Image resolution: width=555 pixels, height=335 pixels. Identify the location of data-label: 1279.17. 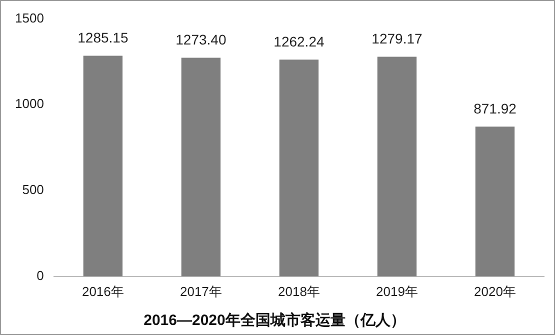
(397, 38).